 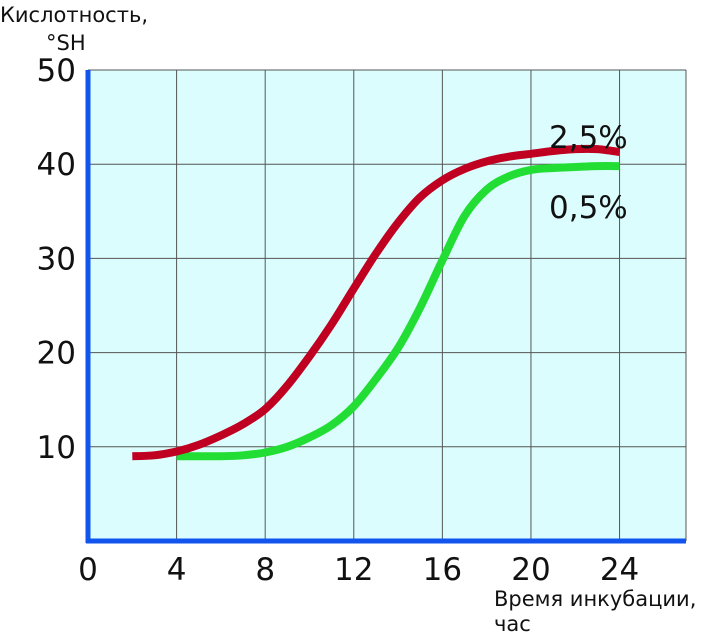 I want to click on y-axis-label-line-2: °SH, so click(x=66, y=43).